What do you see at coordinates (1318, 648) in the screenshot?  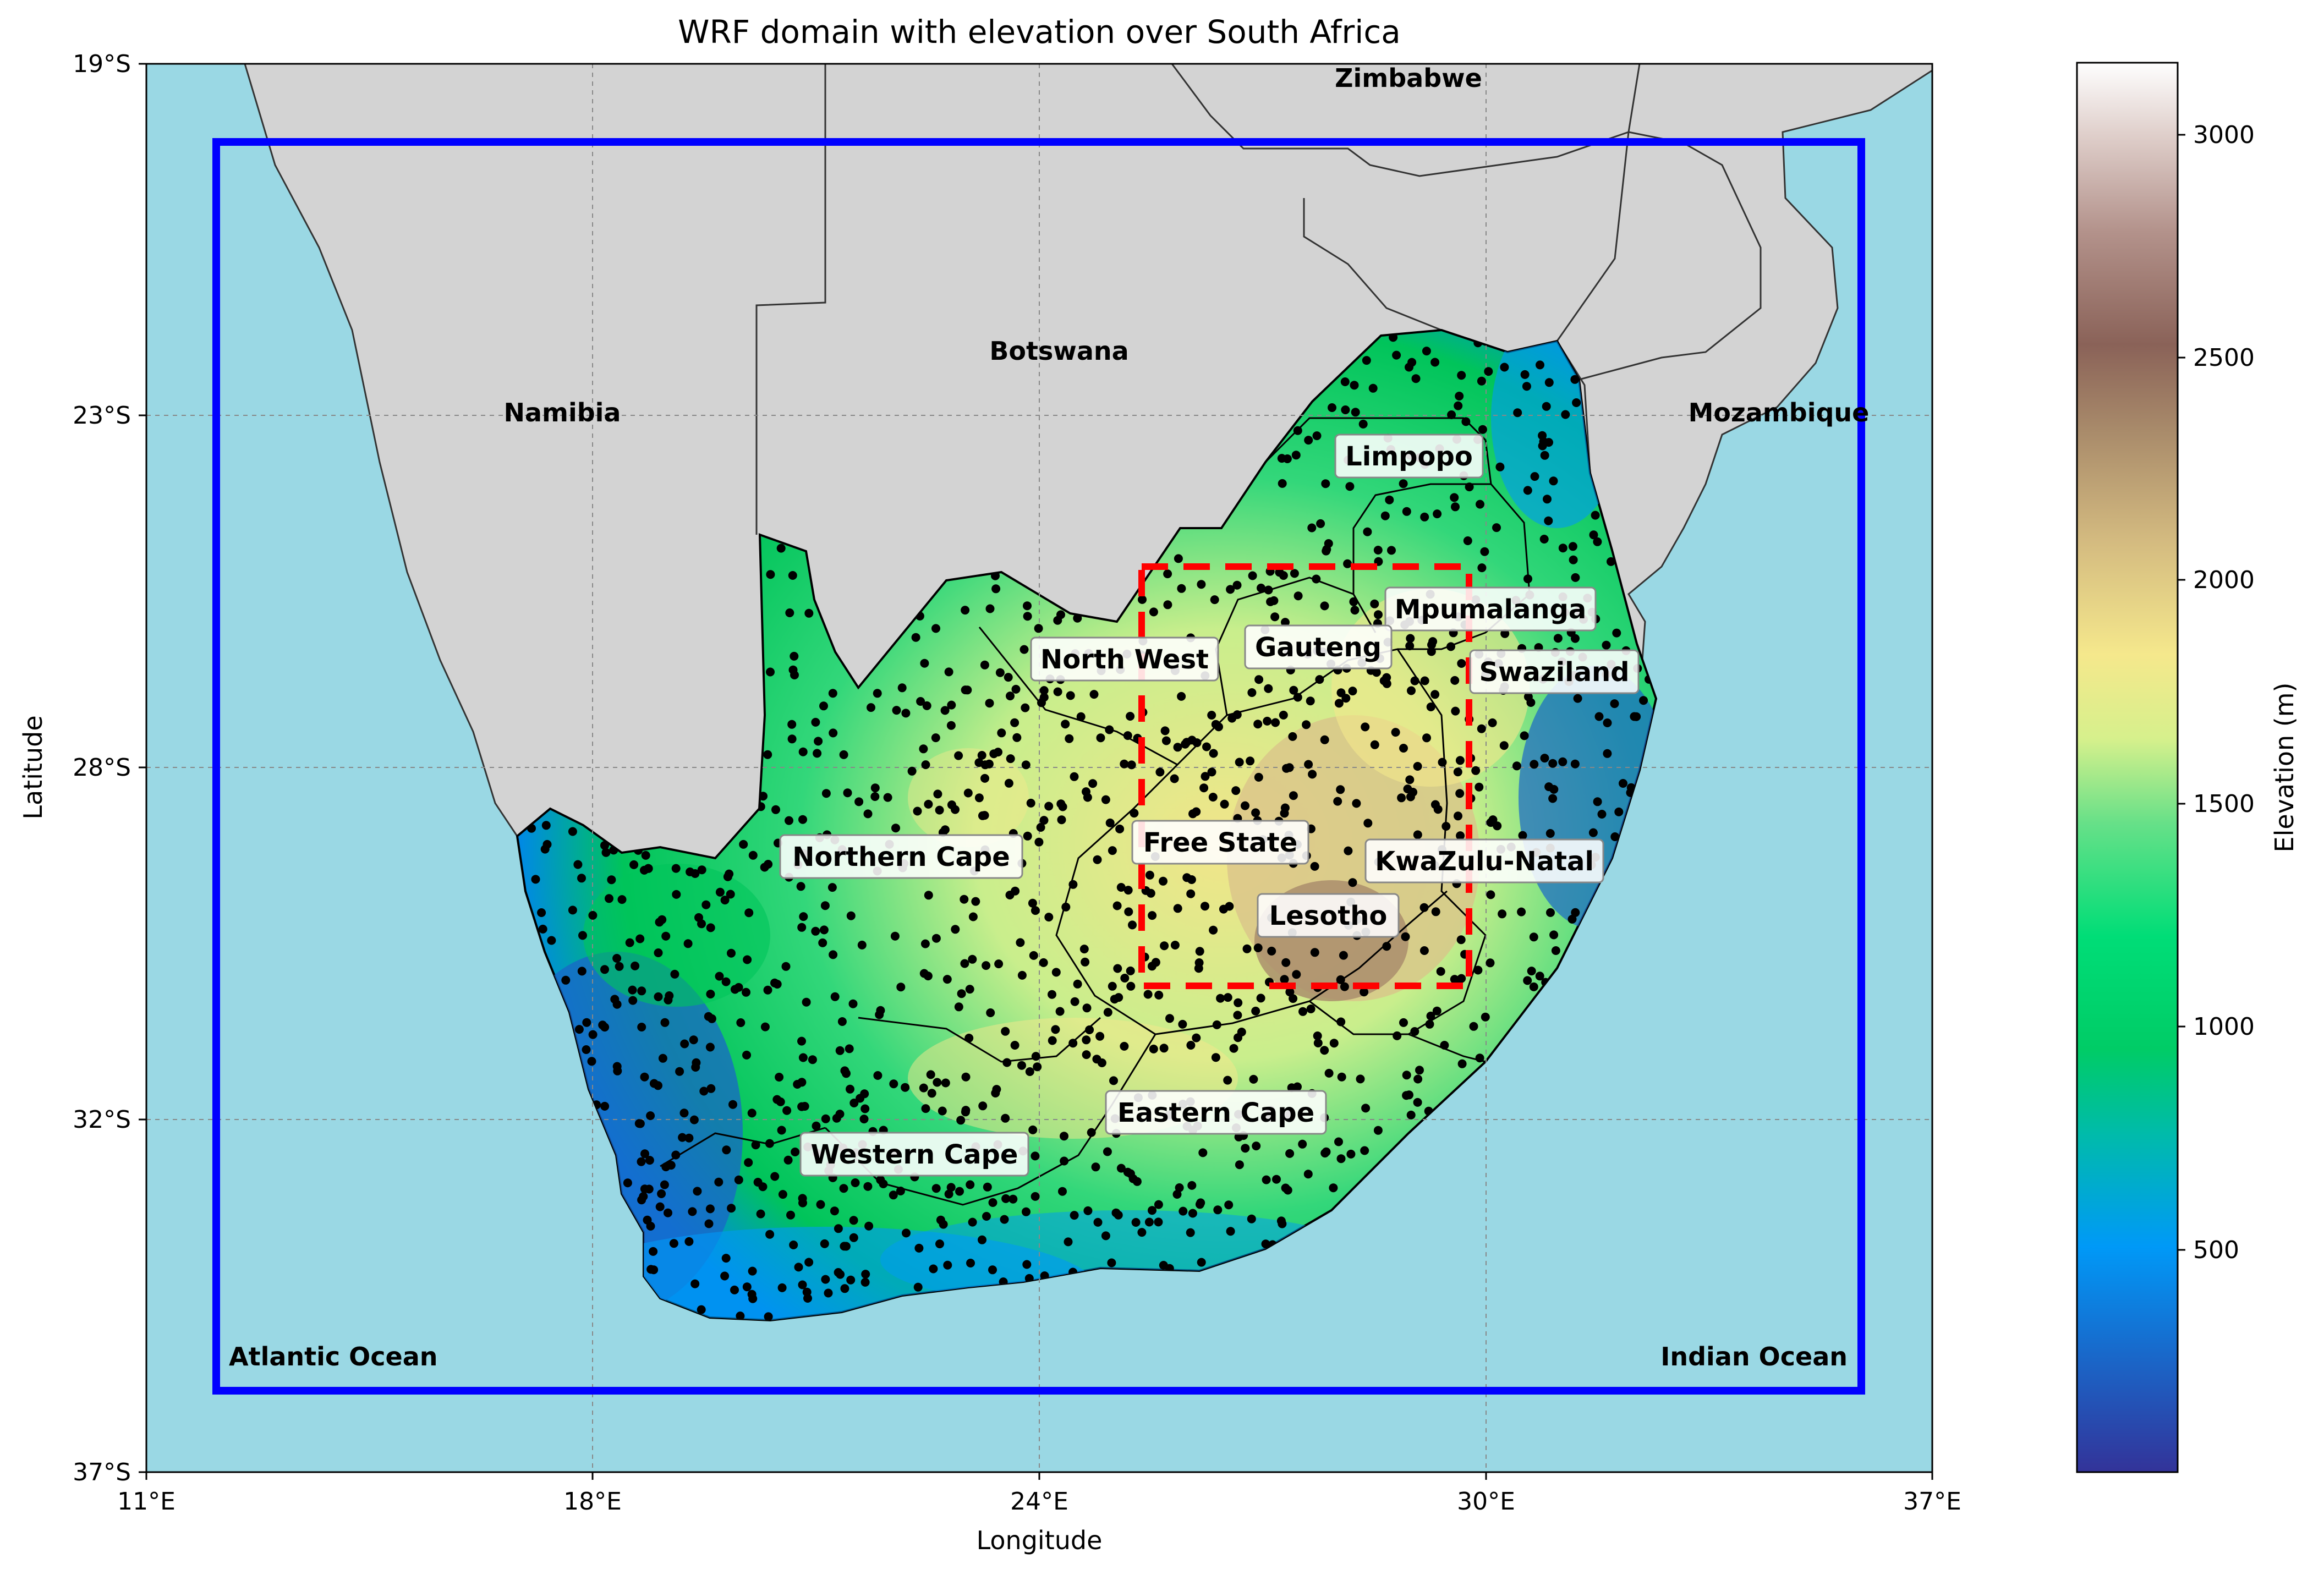 I see `province-label-gauteng: Gauteng` at bounding box center [1318, 648].